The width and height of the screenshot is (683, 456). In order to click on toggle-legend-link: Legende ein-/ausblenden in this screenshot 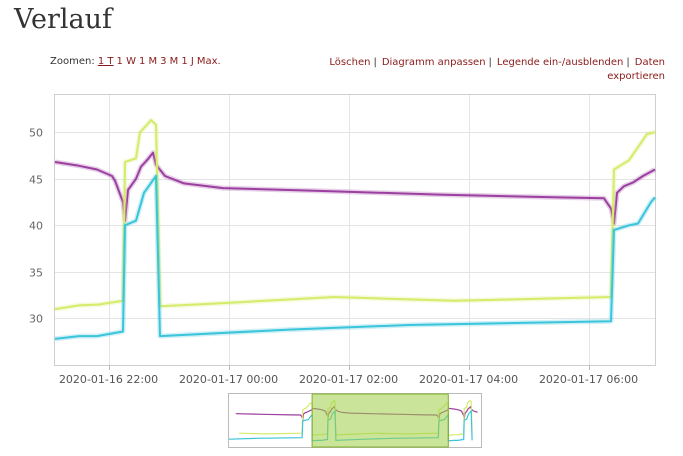, I will do `click(560, 62)`.